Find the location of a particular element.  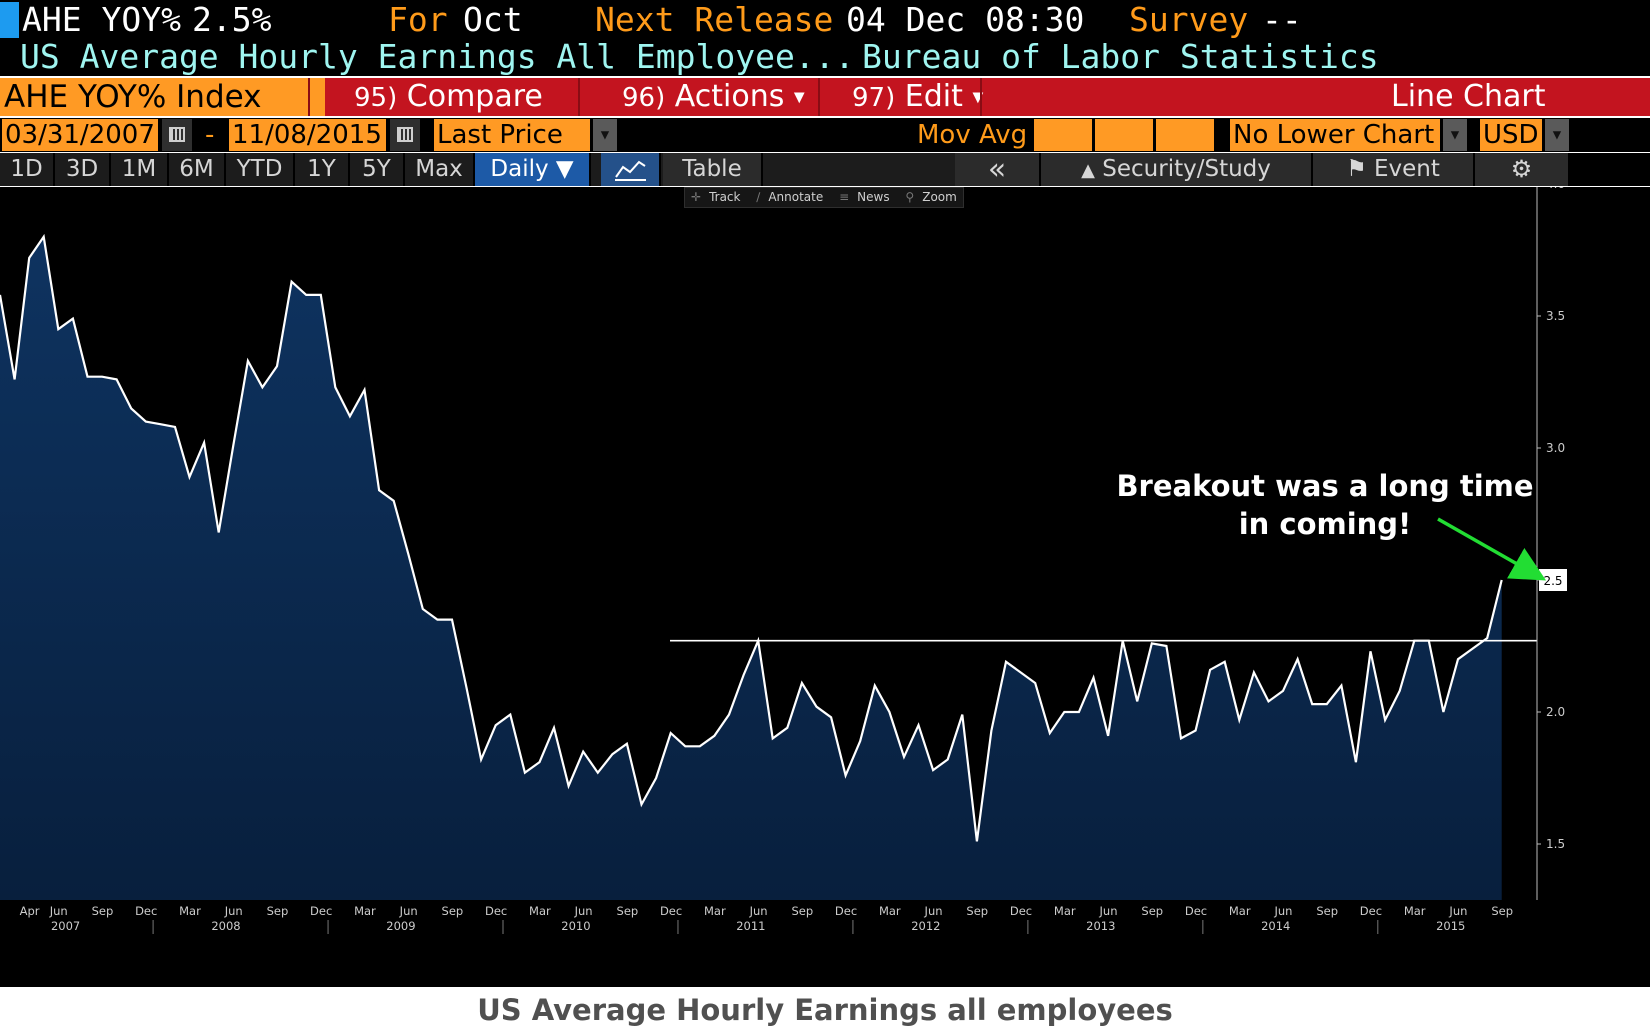

track-tool: Track is located at coordinates (725, 197).